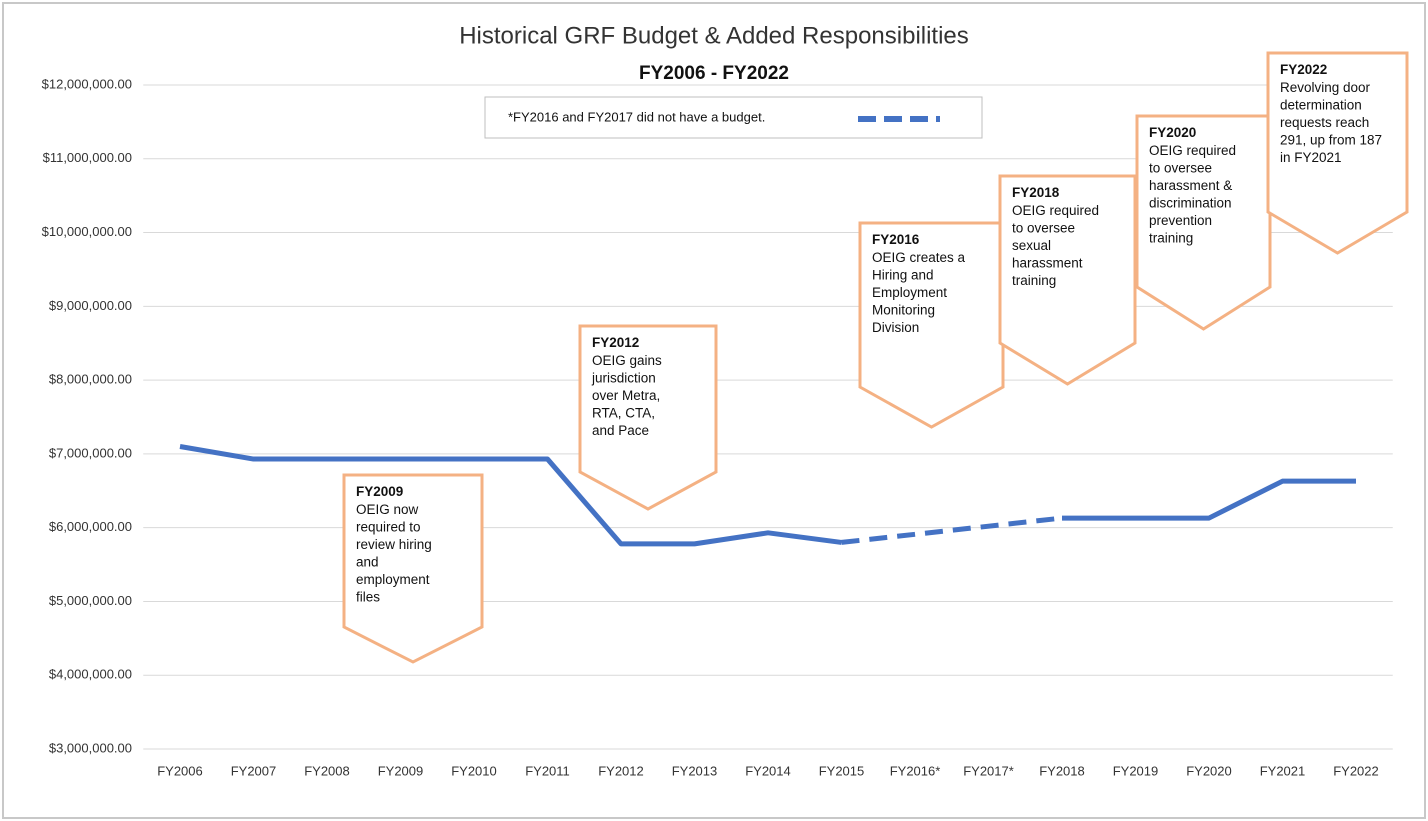  I want to click on callout-title: FY2018, so click(1036, 192).